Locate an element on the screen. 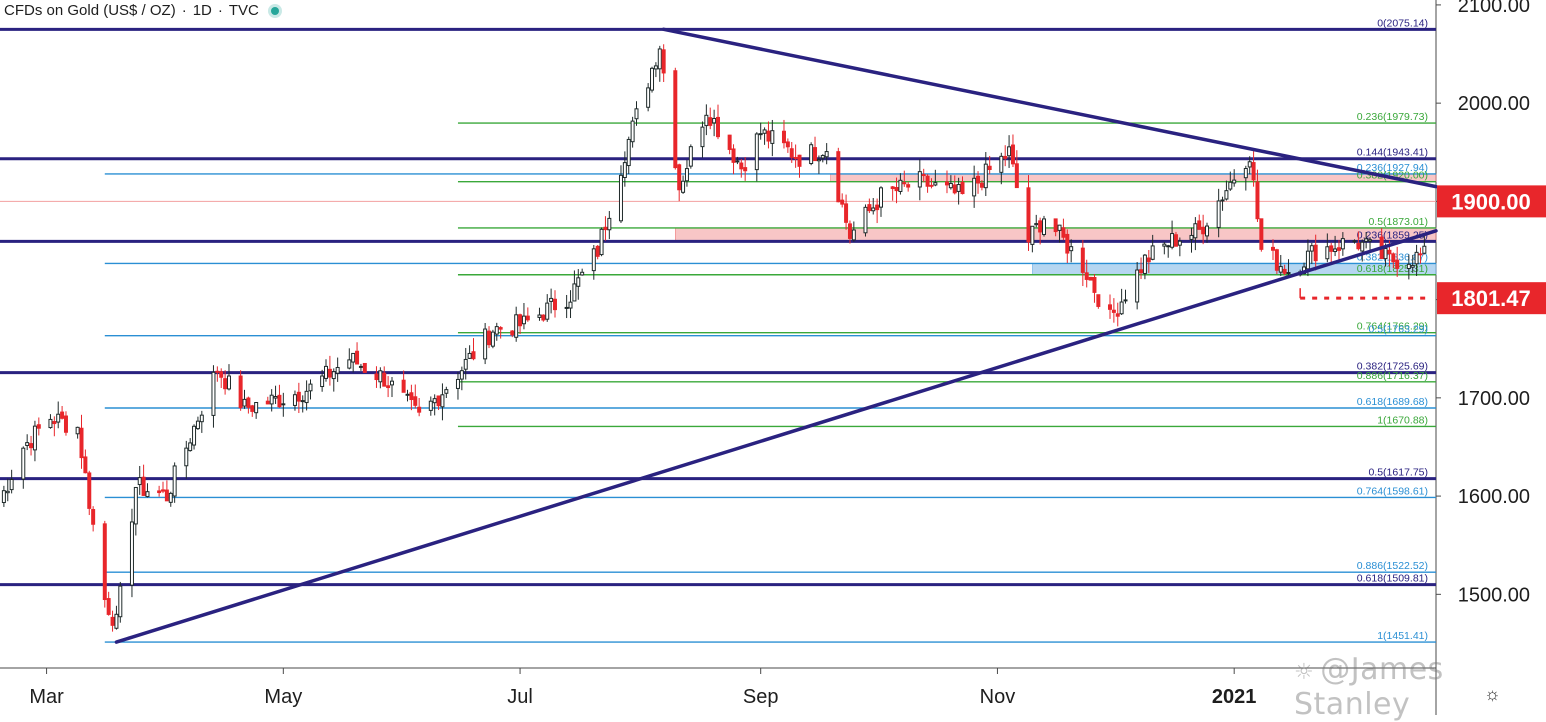 The width and height of the screenshot is (1546, 722). y-tick-label: 2000.00 is located at coordinates (1494, 104).